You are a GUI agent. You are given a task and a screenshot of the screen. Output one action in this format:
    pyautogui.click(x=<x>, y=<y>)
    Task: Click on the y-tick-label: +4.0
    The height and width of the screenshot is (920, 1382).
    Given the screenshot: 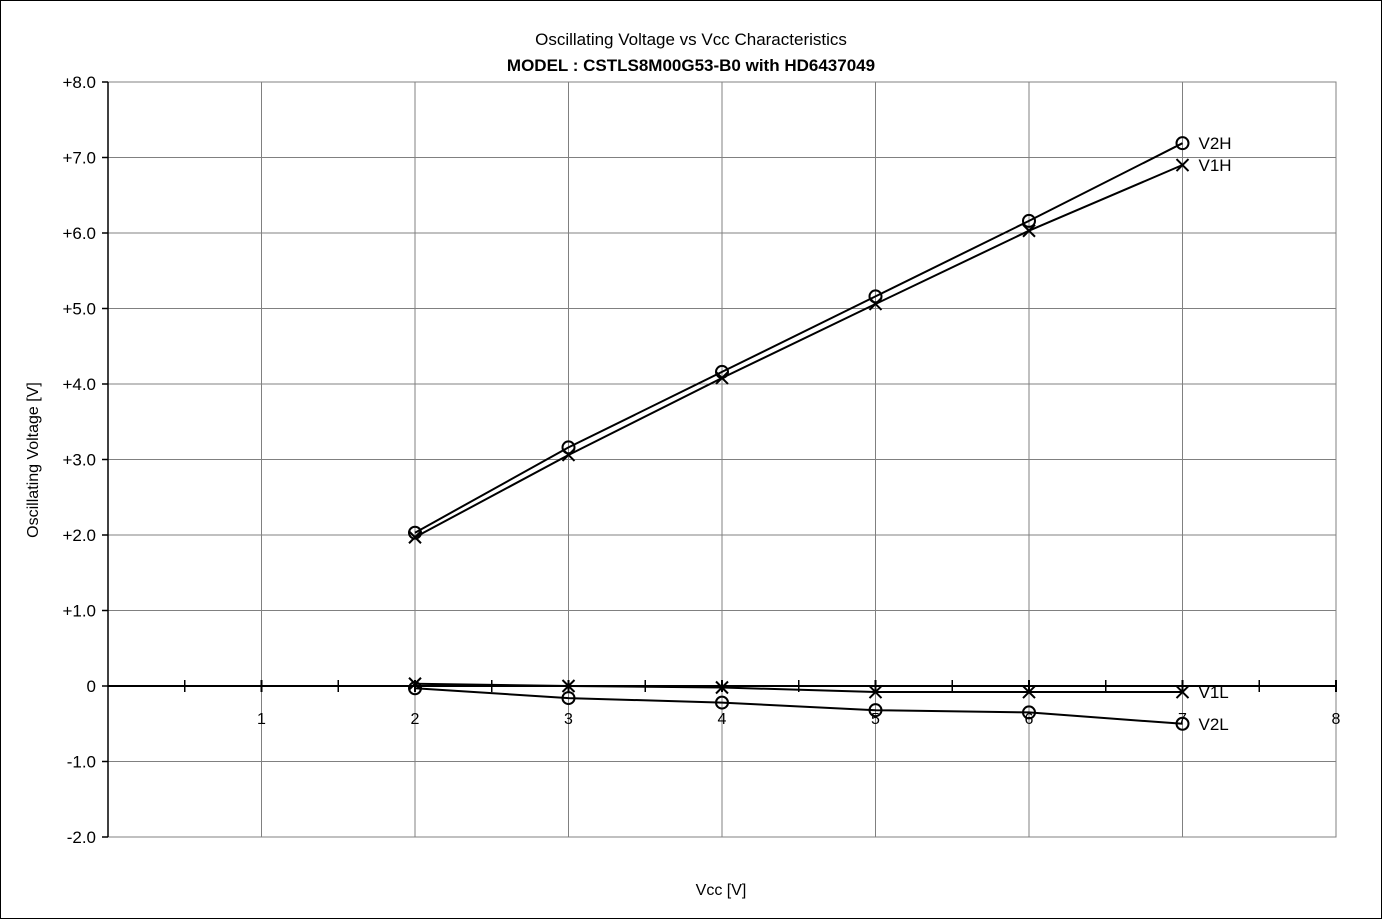 What is the action you would take?
    pyautogui.click(x=79, y=384)
    